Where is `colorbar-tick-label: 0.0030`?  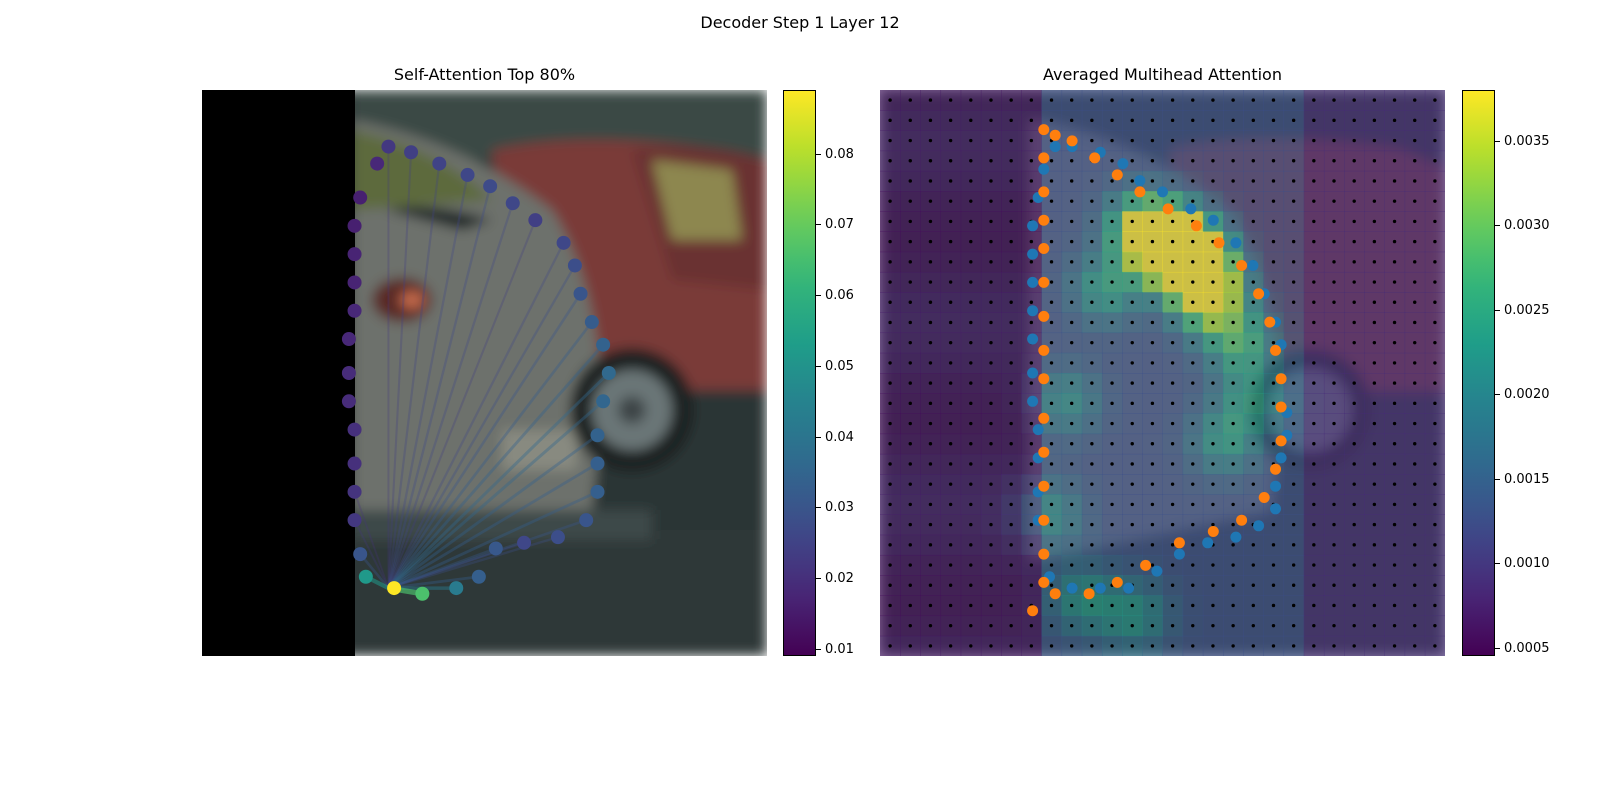
colorbar-tick-label: 0.0030 is located at coordinates (1527, 225).